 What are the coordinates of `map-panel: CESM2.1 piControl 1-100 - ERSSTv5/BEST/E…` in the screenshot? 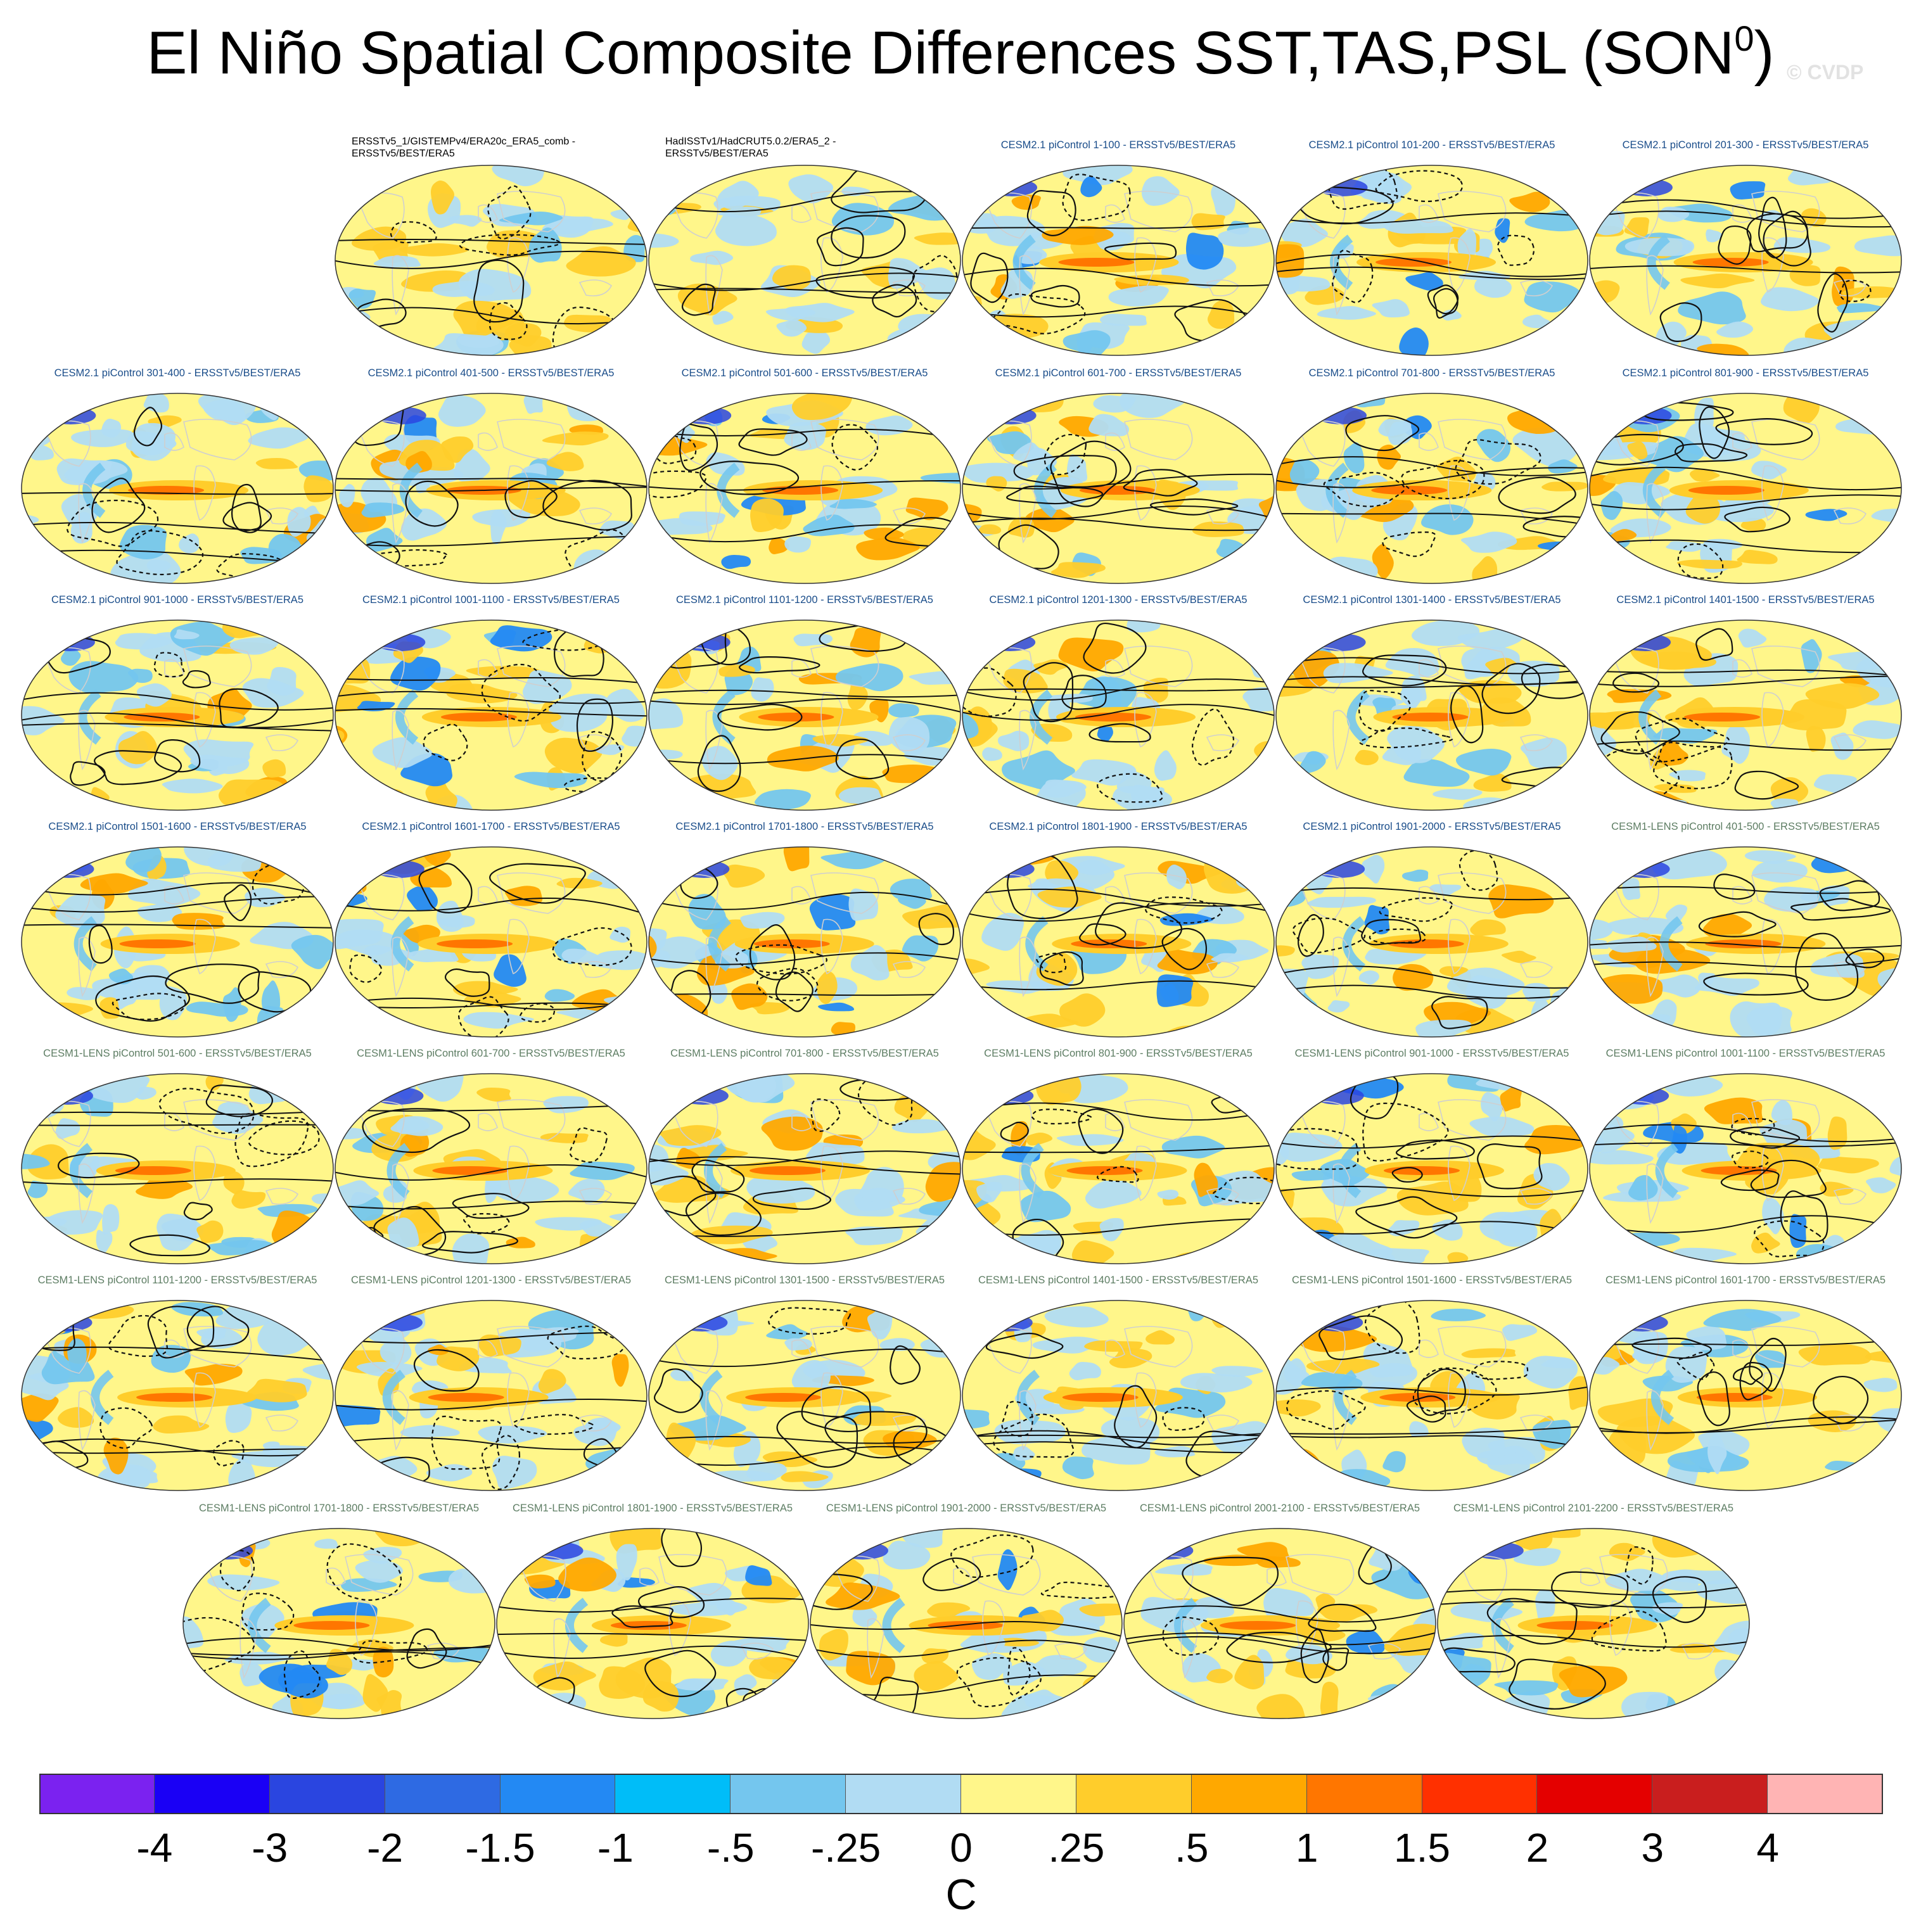 It's located at (1118, 250).